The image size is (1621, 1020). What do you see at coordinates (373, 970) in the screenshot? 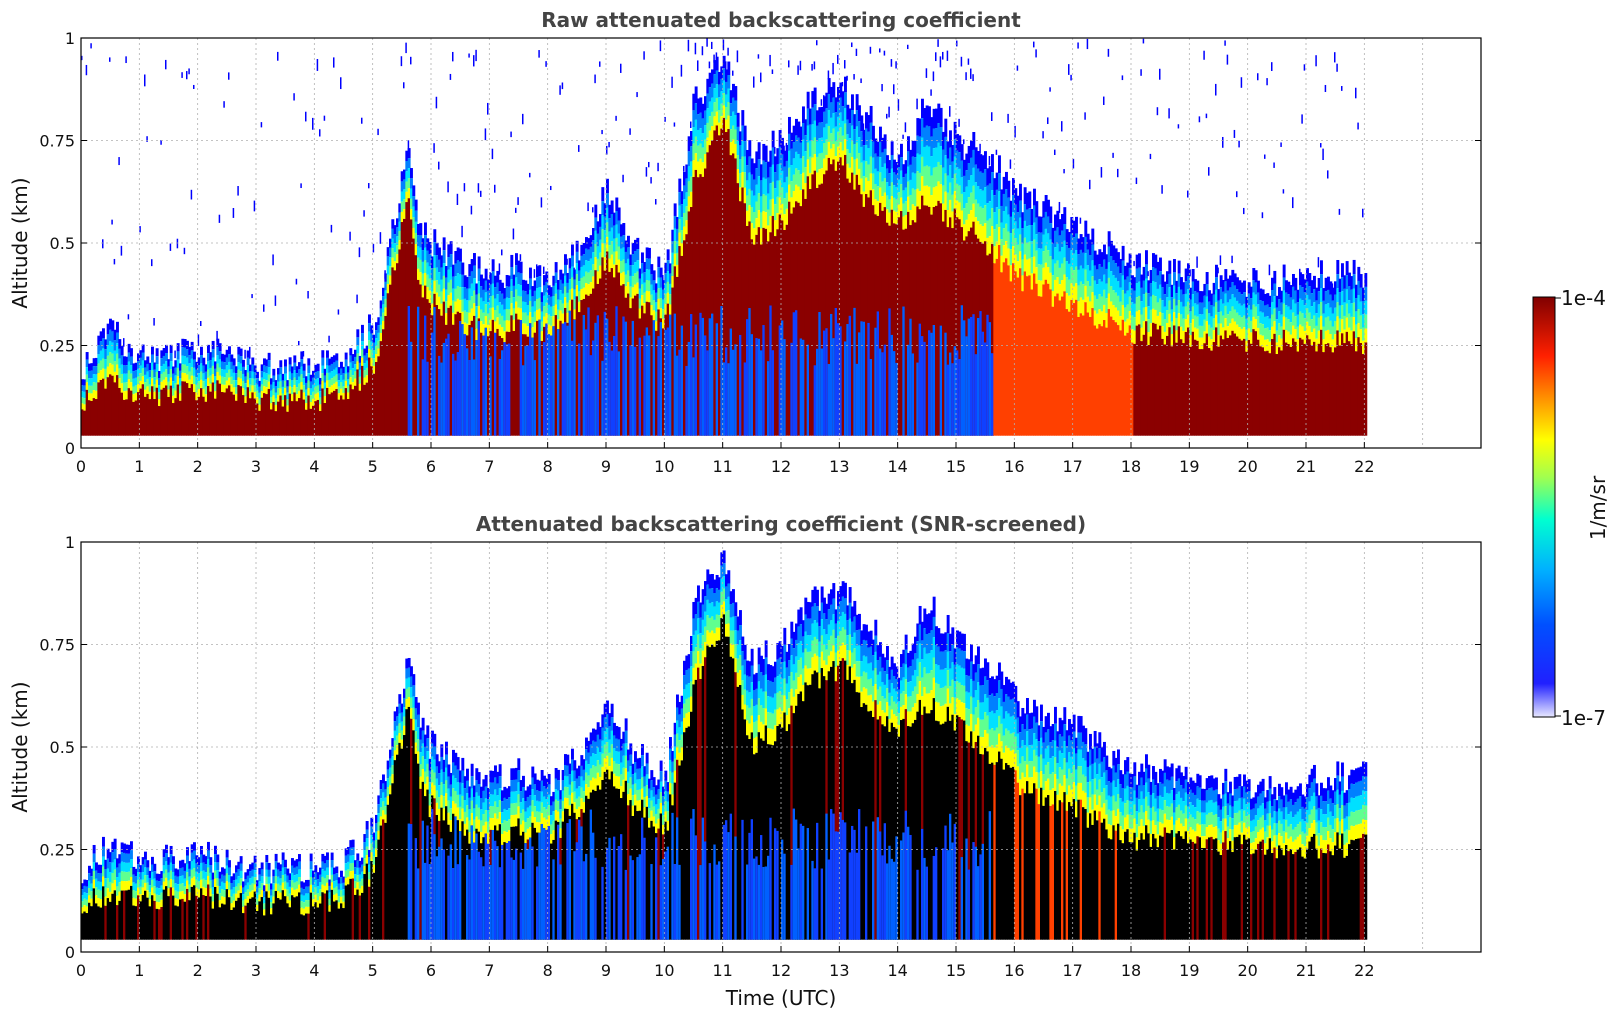
I see `x-tick-label: 5` at bounding box center [373, 970].